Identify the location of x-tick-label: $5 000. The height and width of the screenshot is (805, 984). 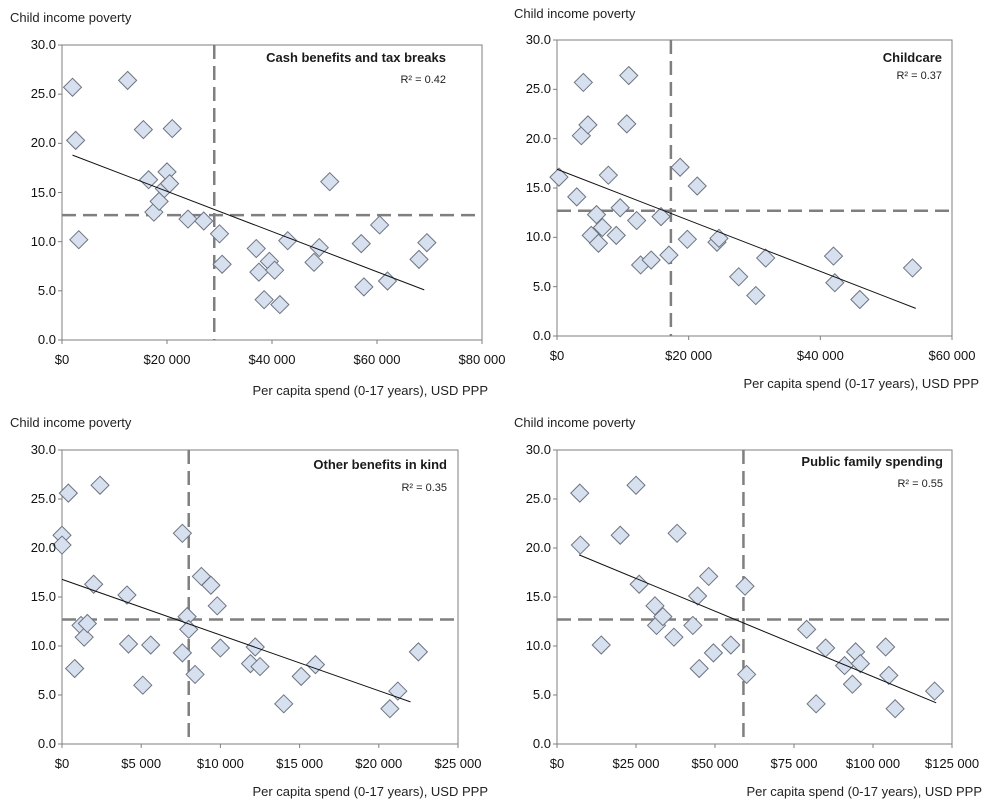
(141, 763).